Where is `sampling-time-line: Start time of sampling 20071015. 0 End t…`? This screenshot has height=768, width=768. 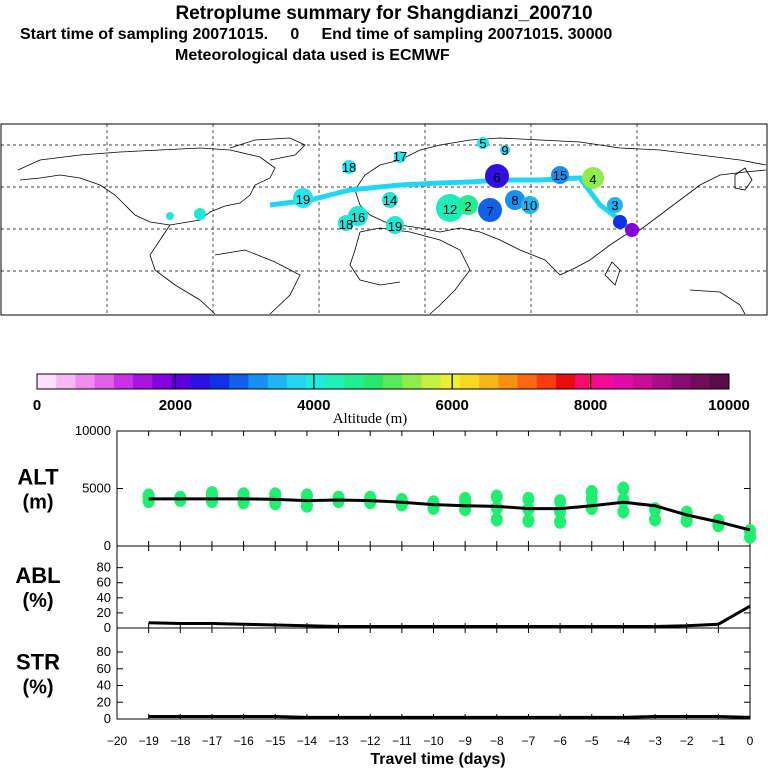 sampling-time-line: Start time of sampling 20071015. 0 End t… is located at coordinates (316, 34).